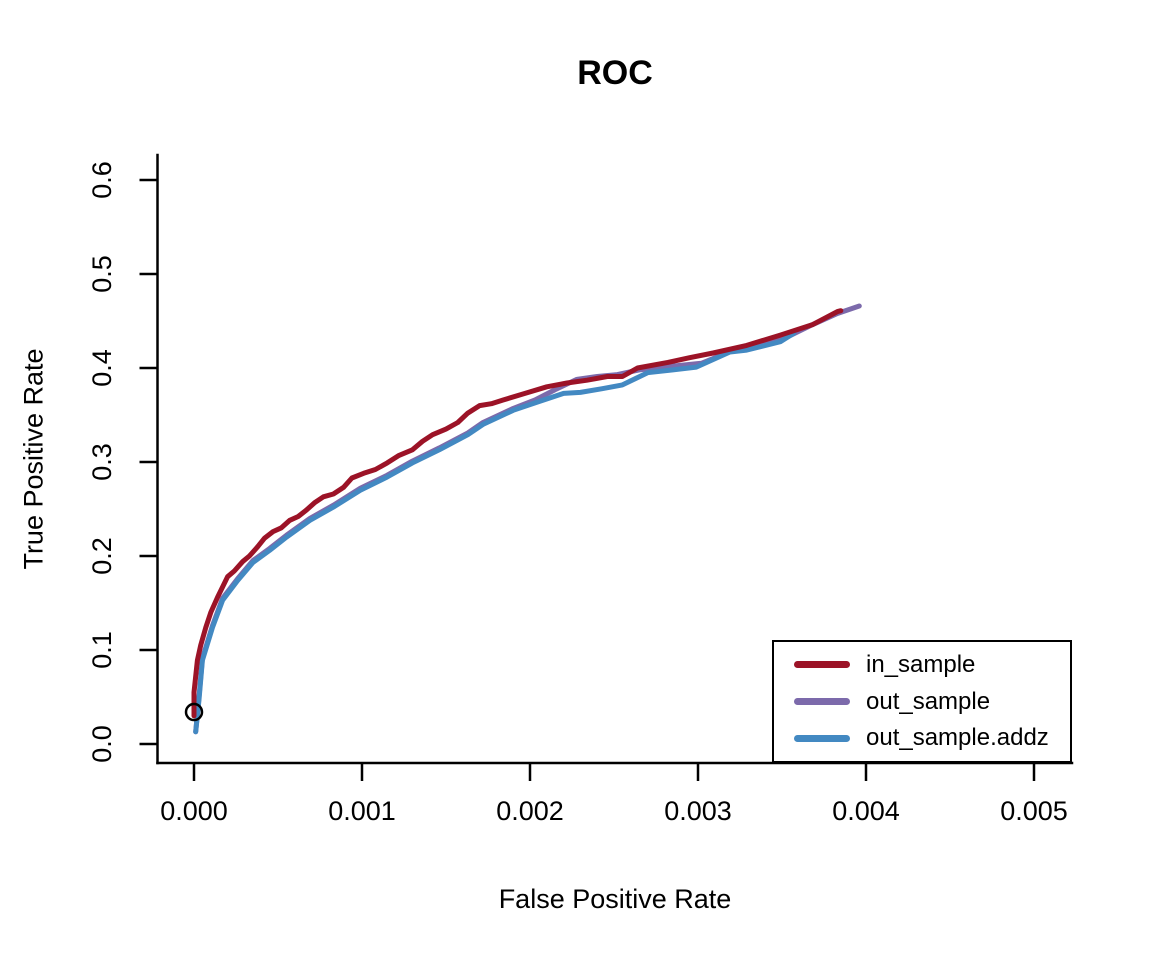 The width and height of the screenshot is (1152, 960). I want to click on legend: in_sample out_sample out_sample.addz, so click(922, 701).